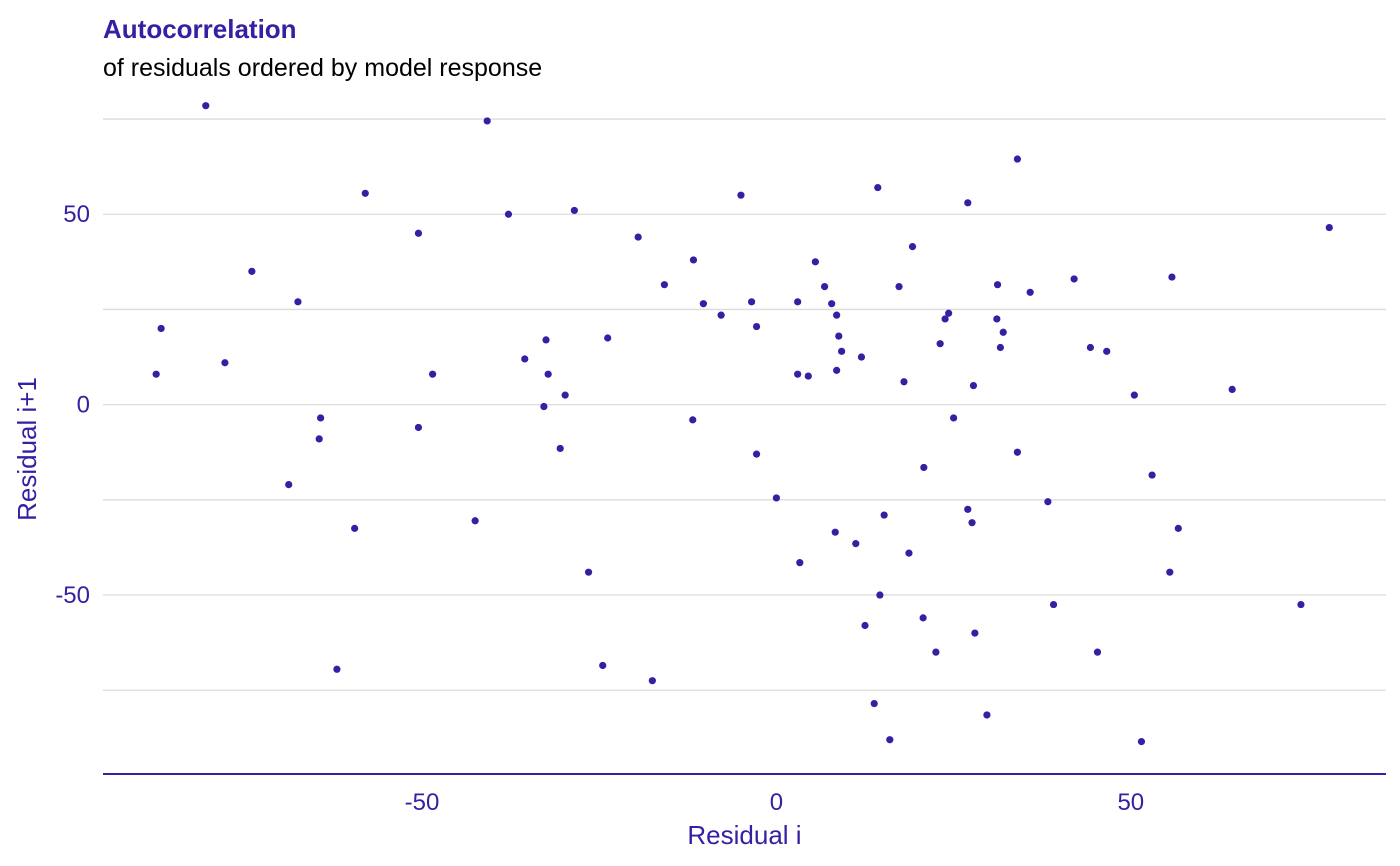 The height and width of the screenshot is (866, 1400). Describe the element at coordinates (76, 214) in the screenshot. I see `y-tick-label: 50` at that location.